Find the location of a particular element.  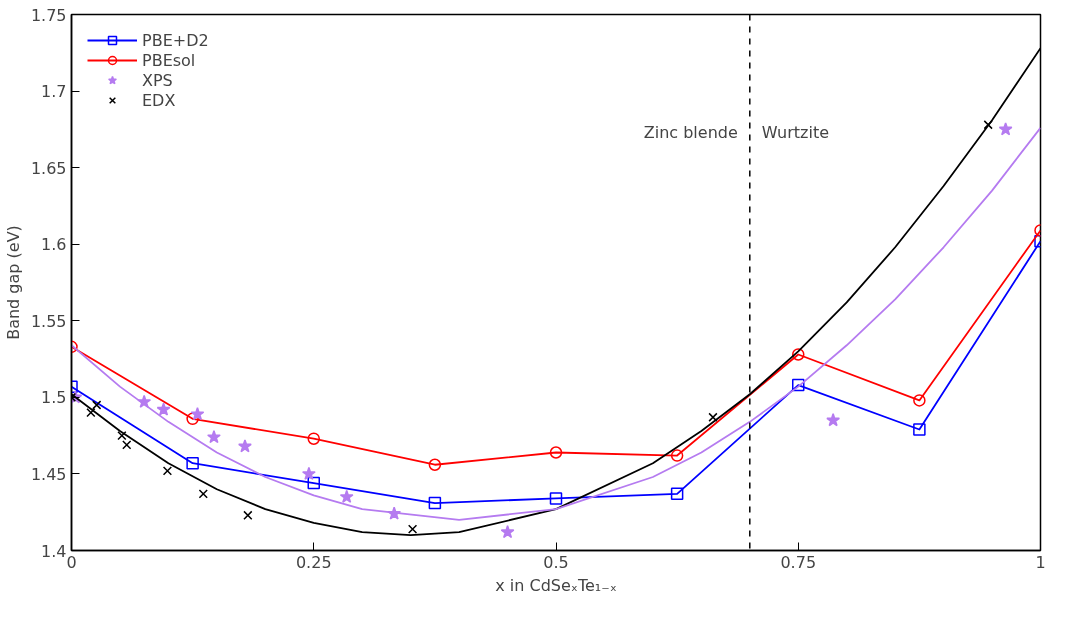

legend-label: EDX is located at coordinates (159, 100).